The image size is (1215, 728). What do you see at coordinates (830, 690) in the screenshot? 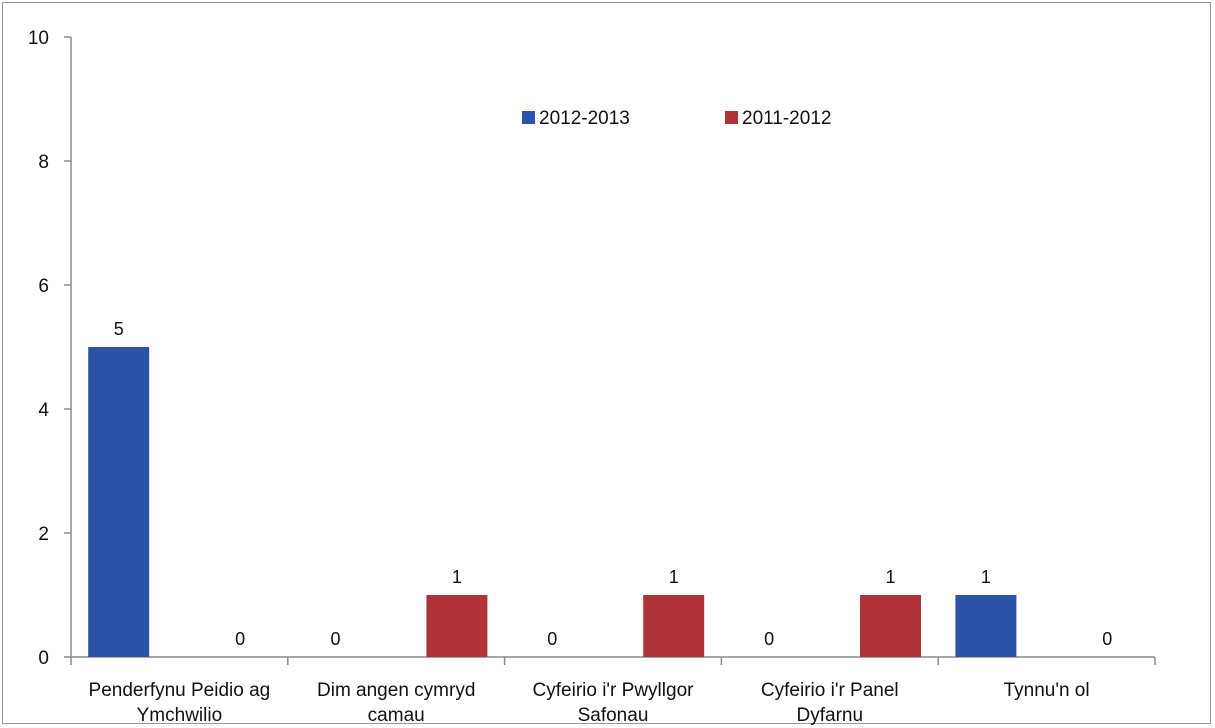
I see `category-label-line: Cyfeirio i'r Panel` at bounding box center [830, 690].